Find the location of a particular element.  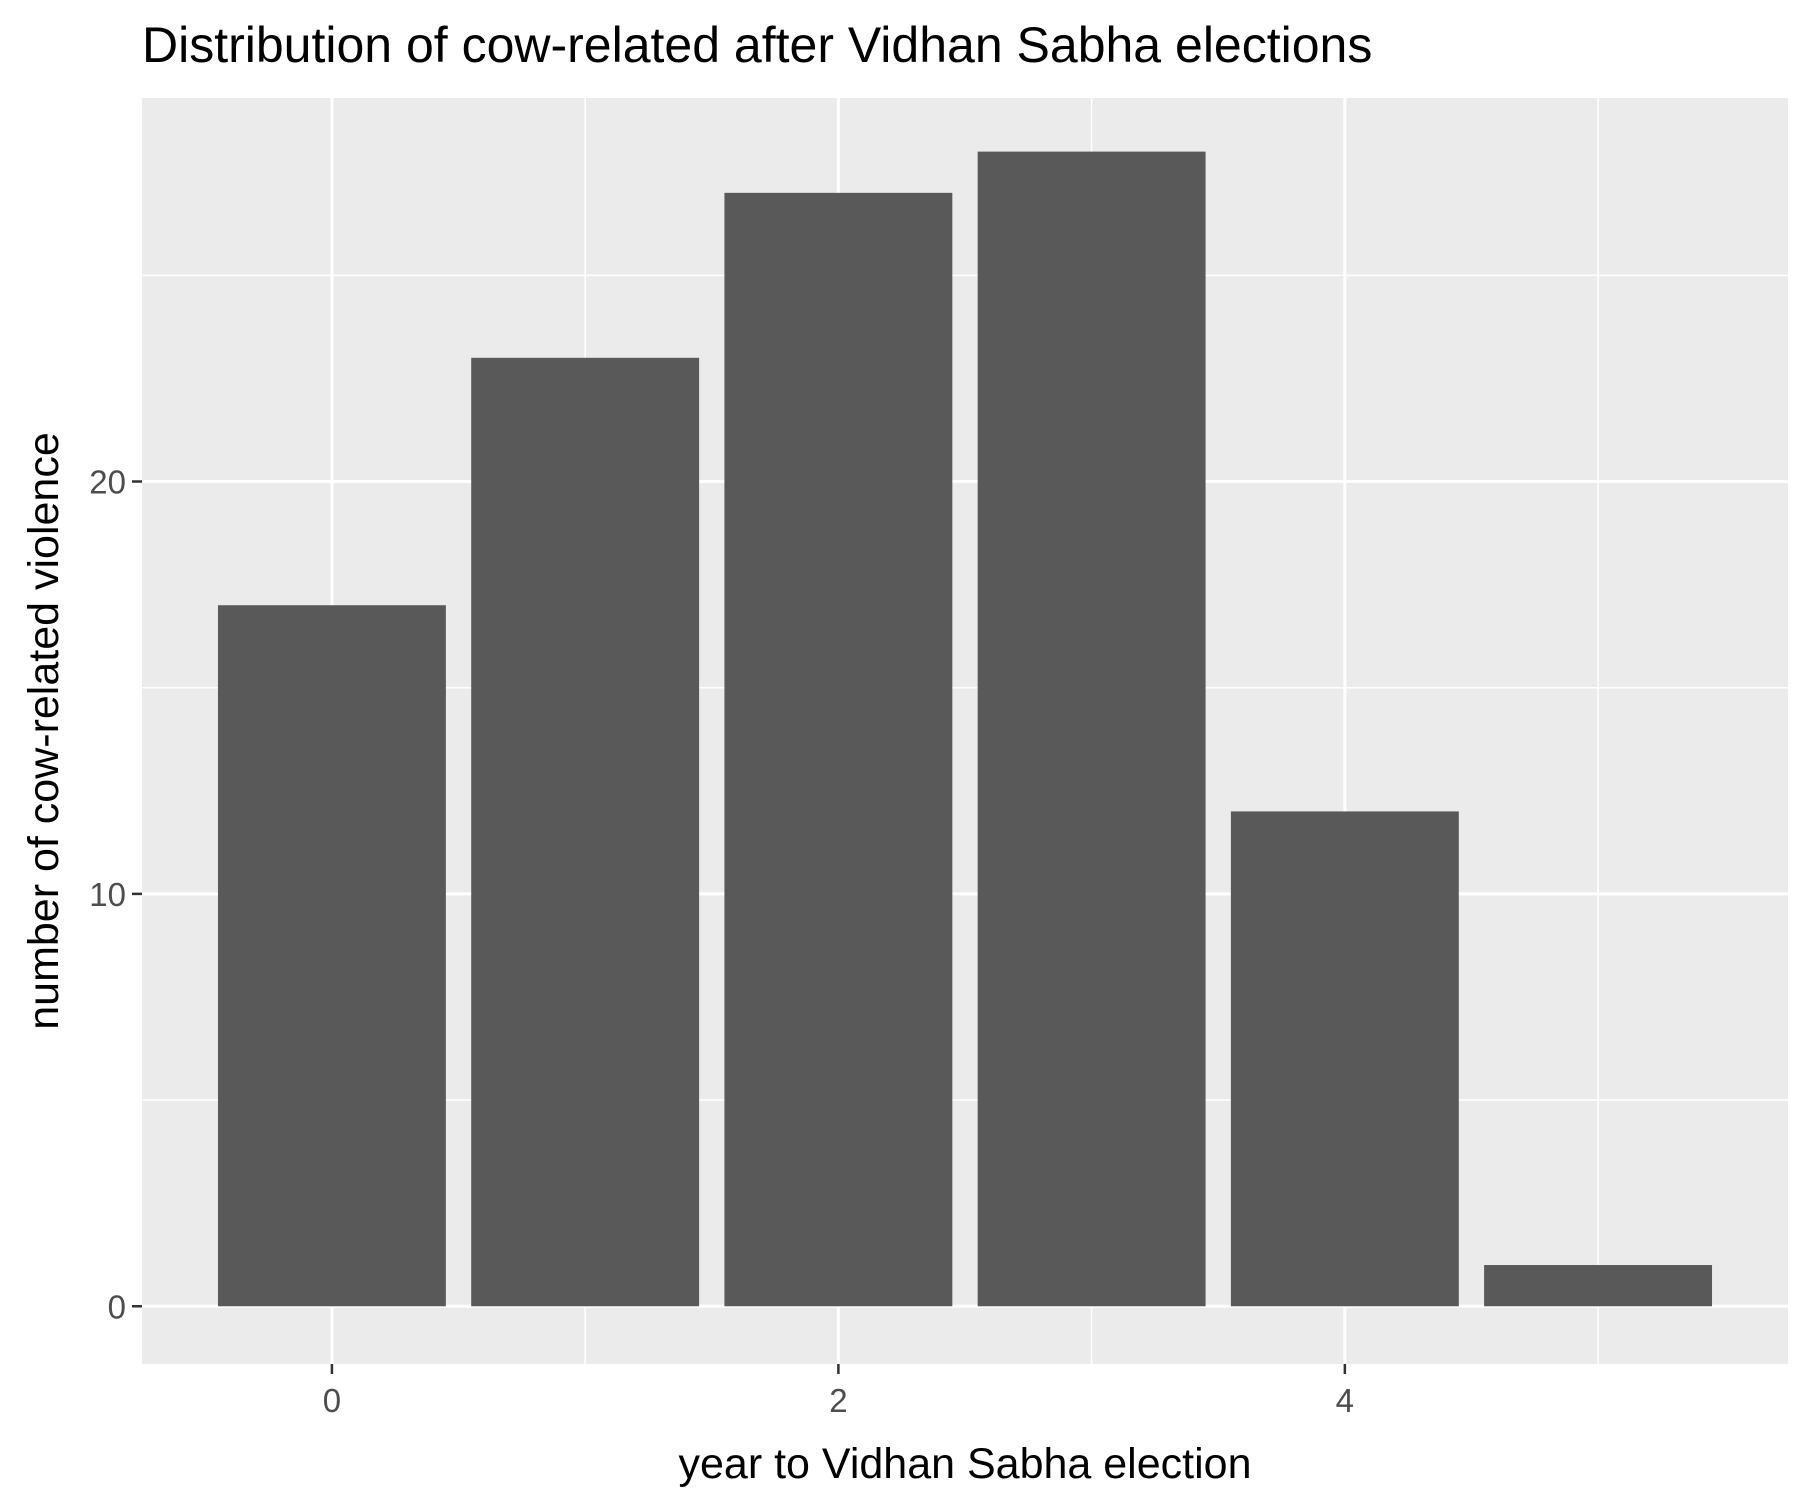

y-tick-label: 0 is located at coordinates (117, 1306).